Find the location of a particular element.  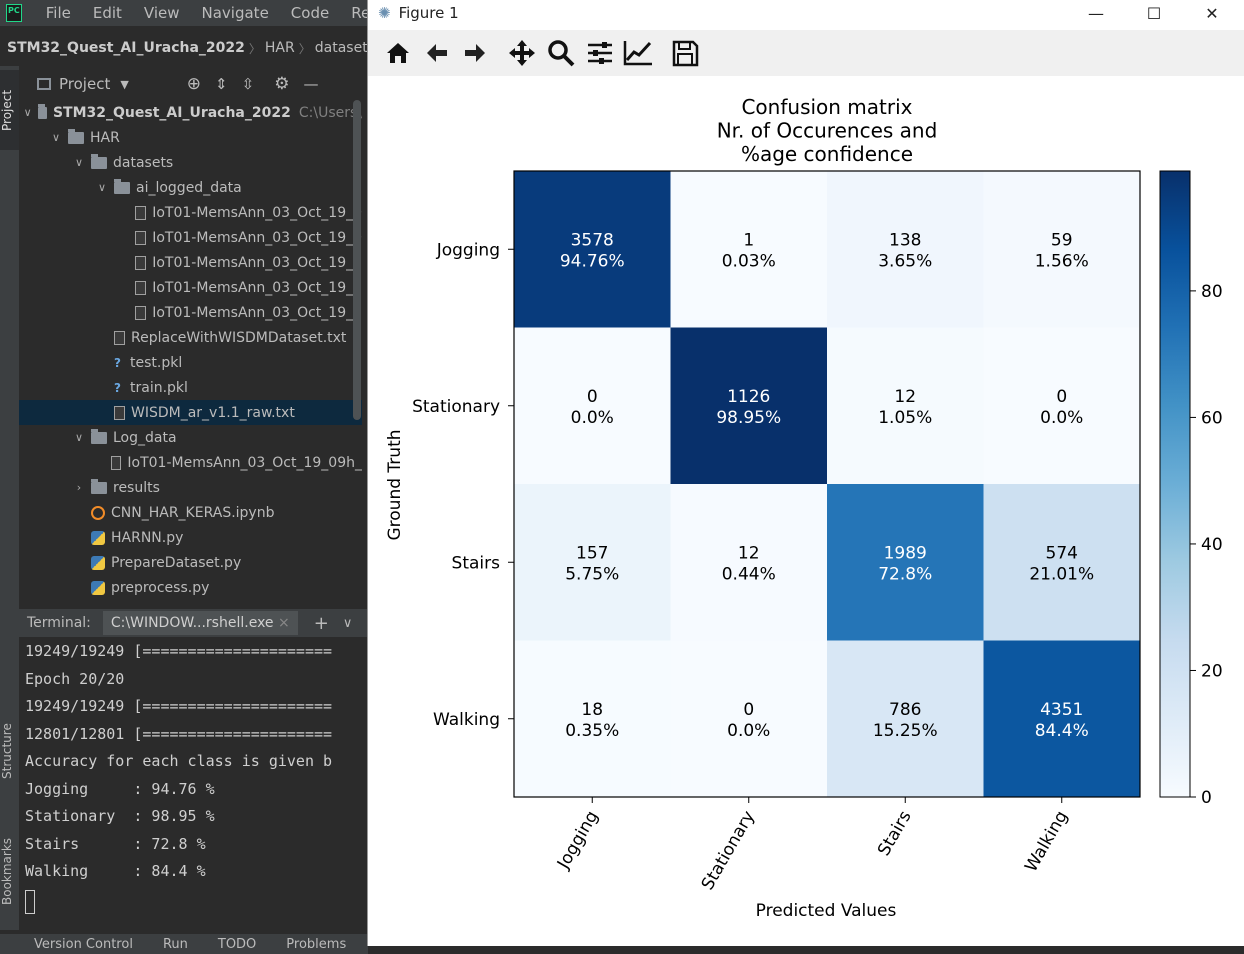

figure-title-bar: ✺ Figure 1 — ☐ ✕ is located at coordinates (806, 13).